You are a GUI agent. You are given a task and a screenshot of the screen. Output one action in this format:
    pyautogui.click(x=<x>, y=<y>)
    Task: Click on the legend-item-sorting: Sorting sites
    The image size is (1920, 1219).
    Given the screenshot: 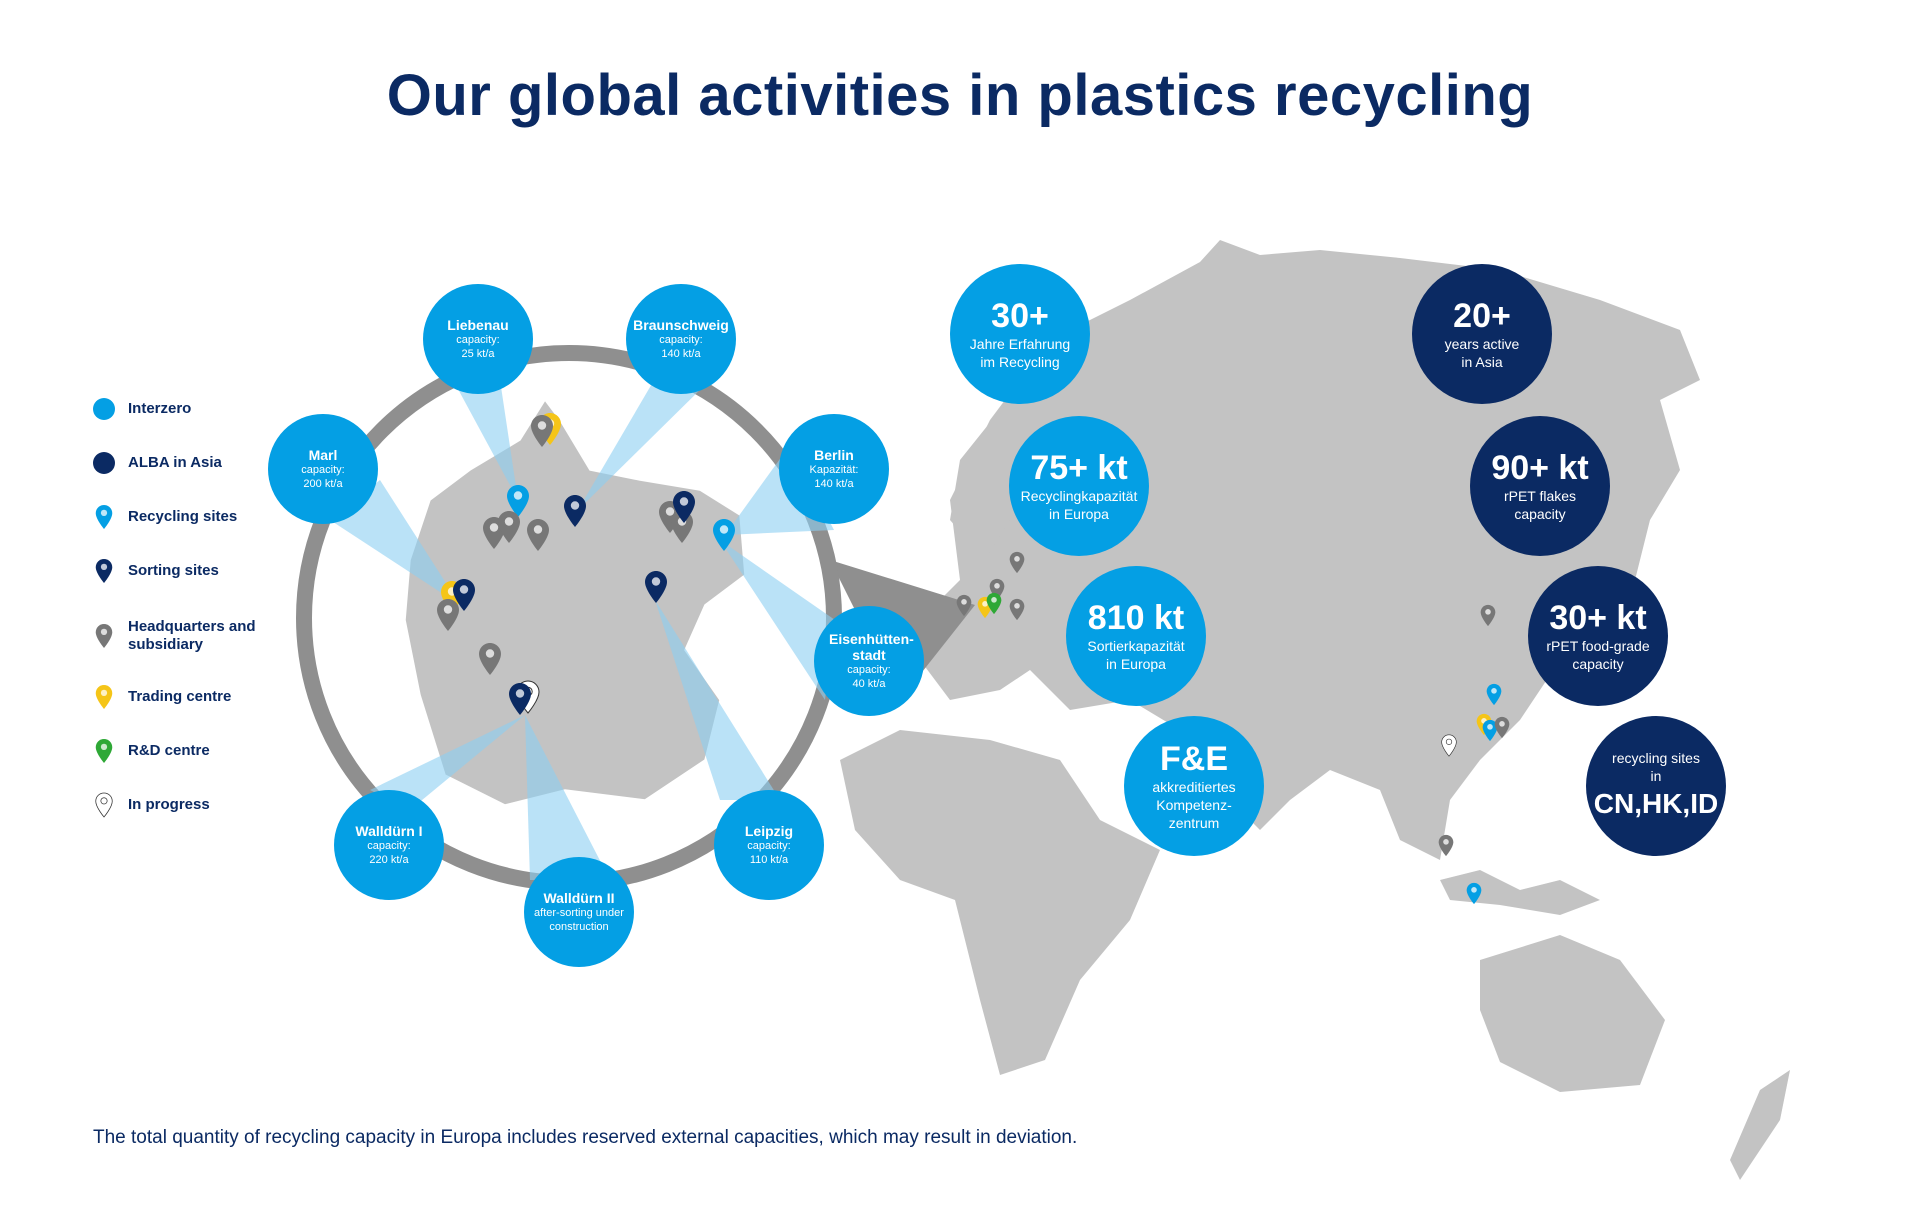 What is the action you would take?
    pyautogui.click(x=202, y=571)
    